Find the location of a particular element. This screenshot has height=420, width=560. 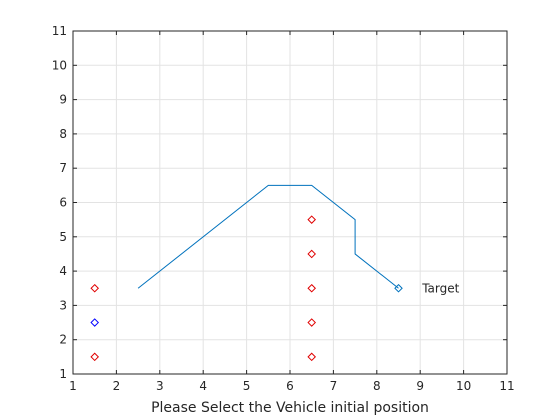

vehicle-marker is located at coordinates (95, 322).